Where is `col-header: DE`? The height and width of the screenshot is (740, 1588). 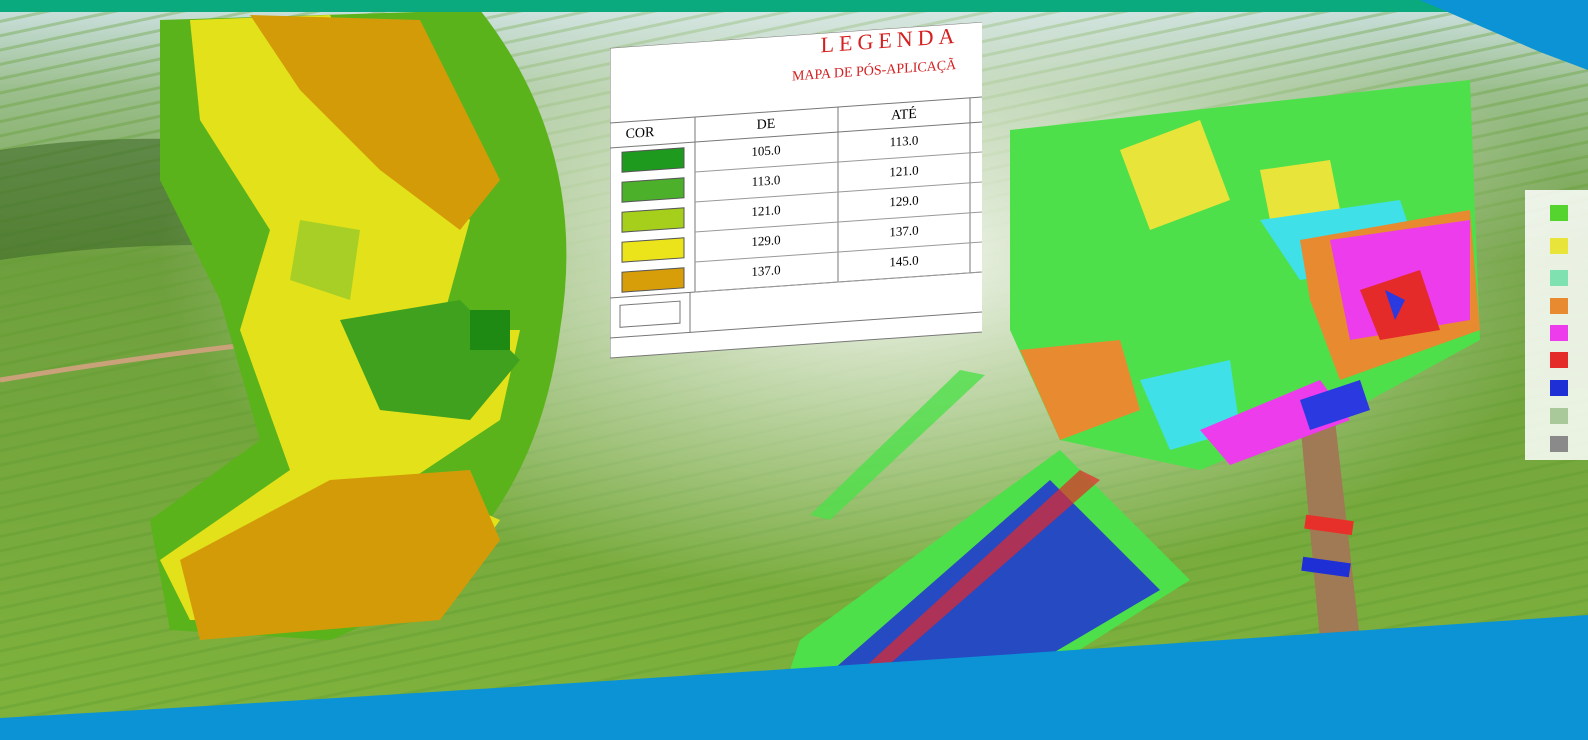
col-header: DE is located at coordinates (766, 125).